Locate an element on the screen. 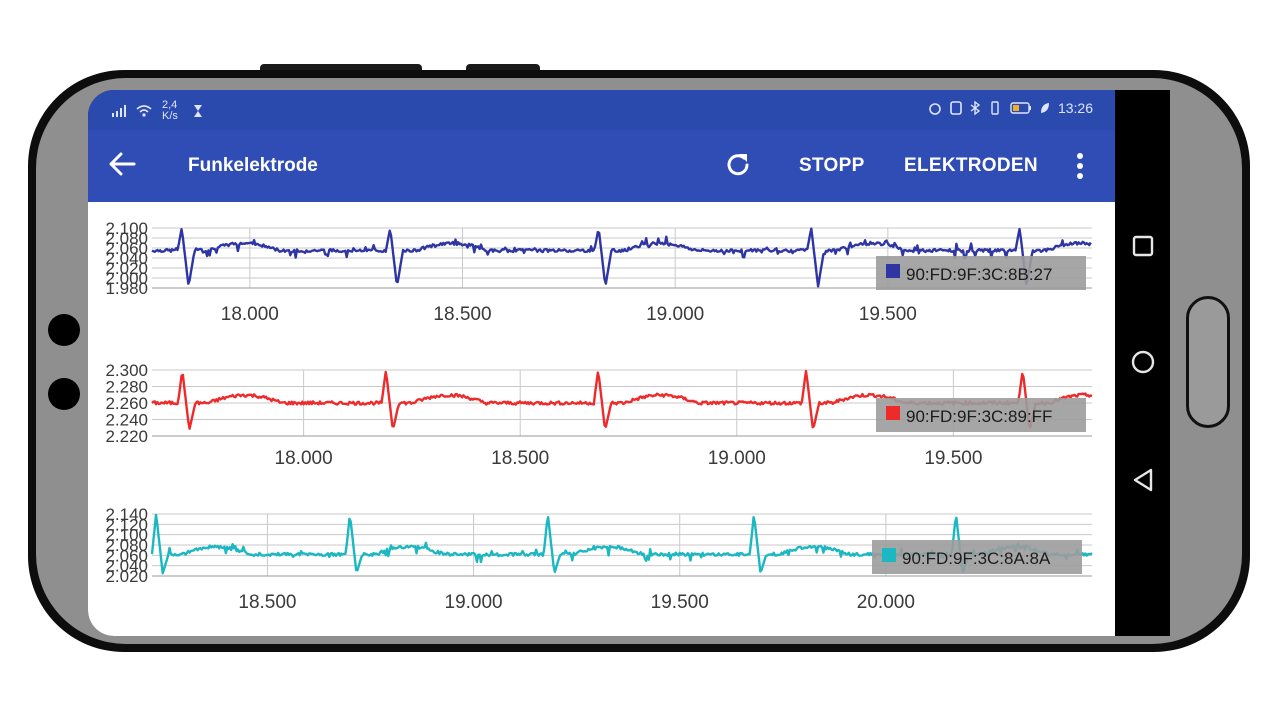 This screenshot has width=1280, height=721. y-tick-label: 2.300 is located at coordinates (126, 370).